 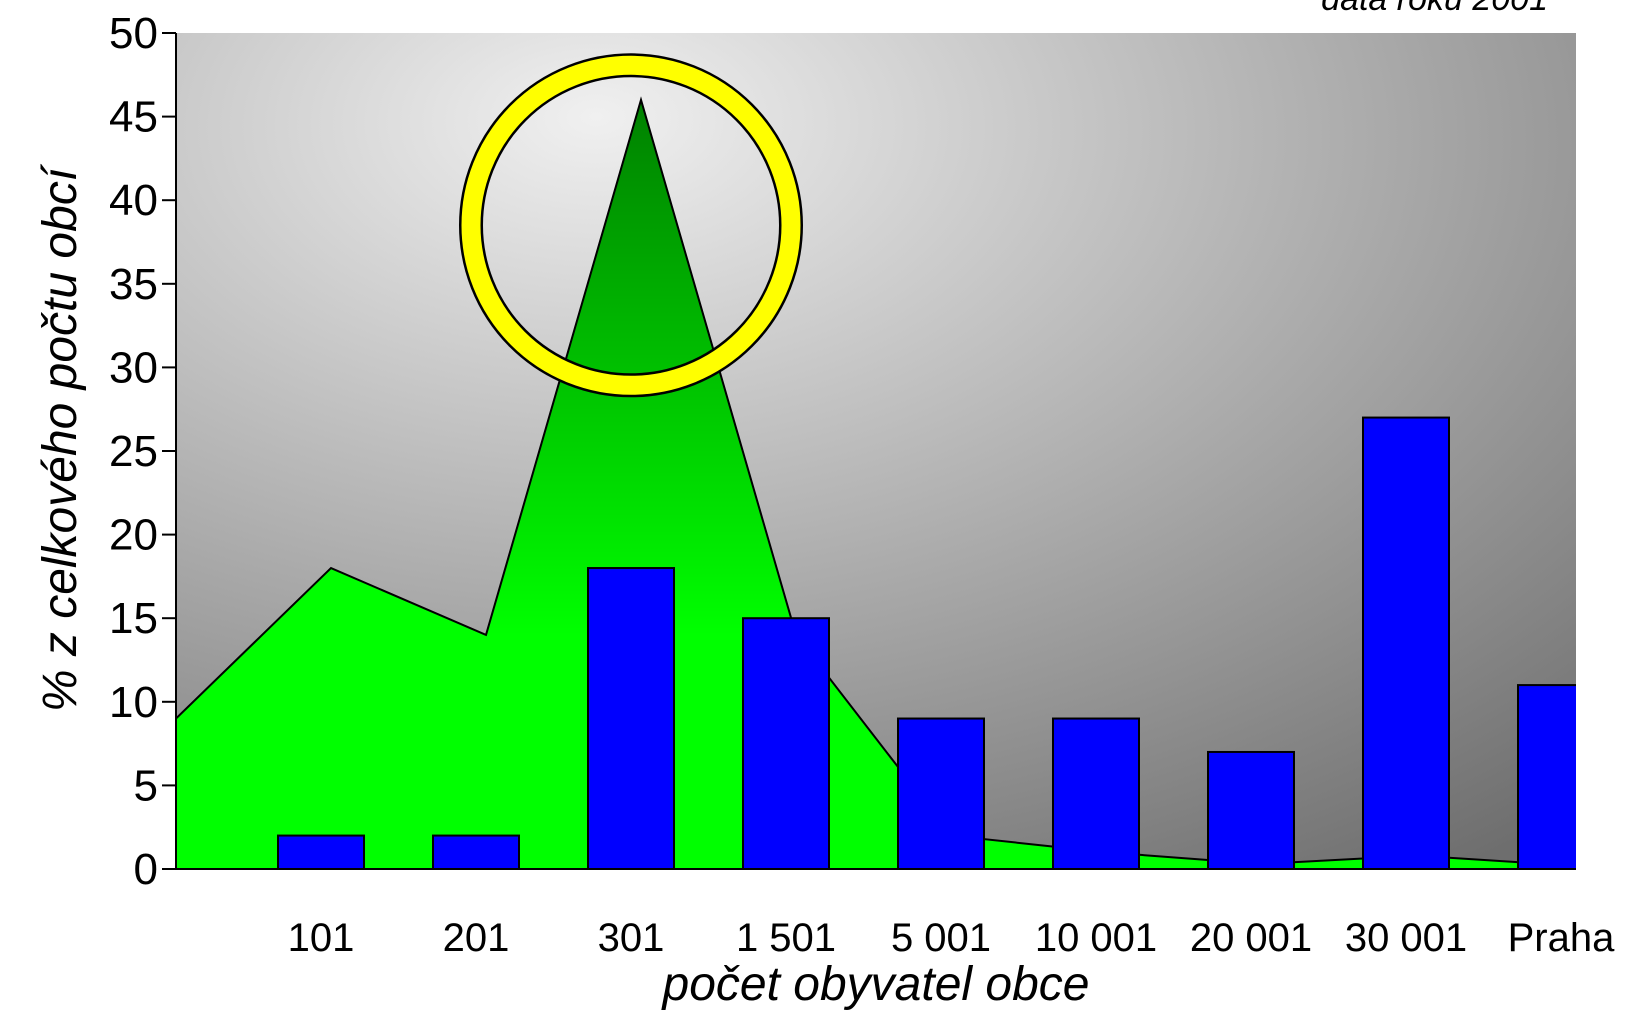 What do you see at coordinates (321, 938) in the screenshot?
I see `x-tick-label: 101` at bounding box center [321, 938].